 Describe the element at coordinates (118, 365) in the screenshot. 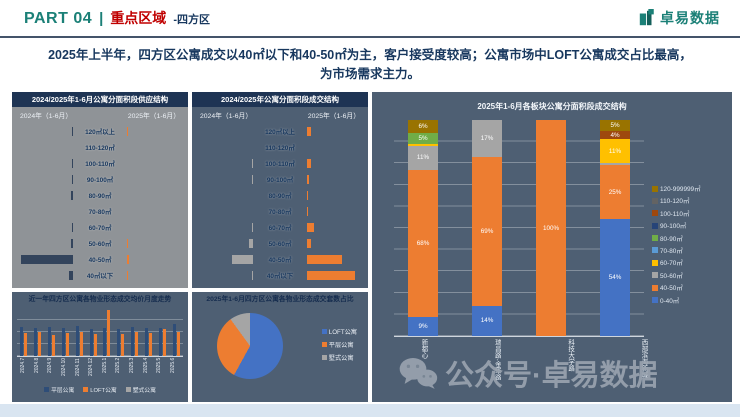

I see `x-tick-label: 2025.2` at that location.